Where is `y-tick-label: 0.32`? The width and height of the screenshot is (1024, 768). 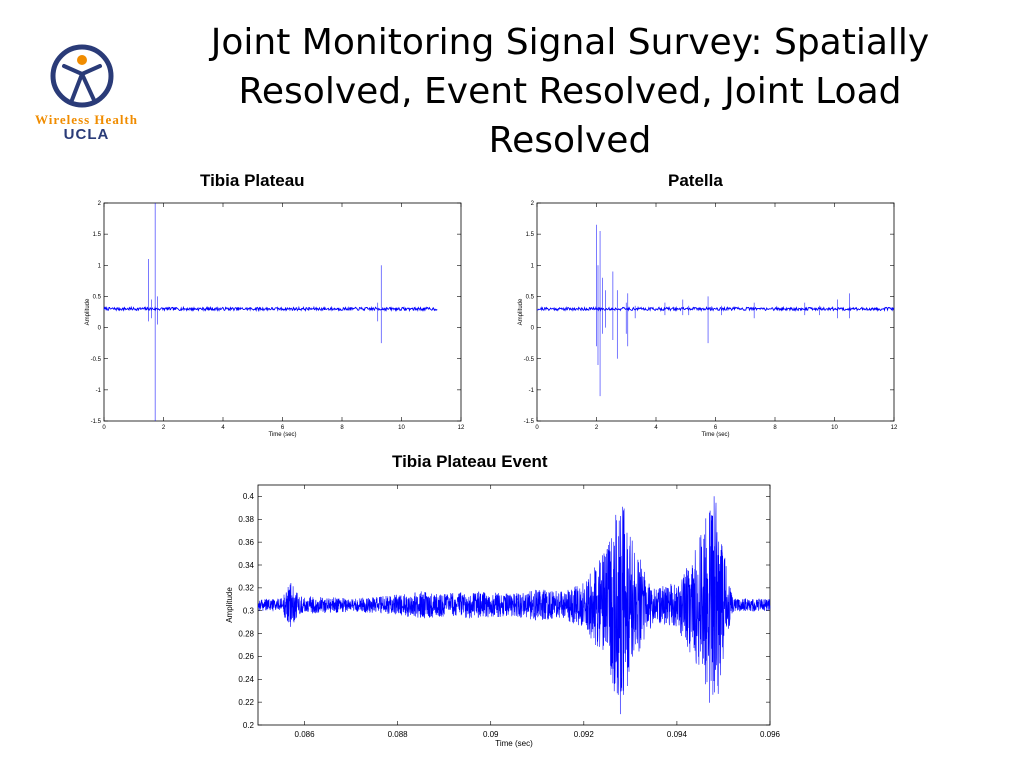 y-tick-label: 0.32 is located at coordinates (246, 588).